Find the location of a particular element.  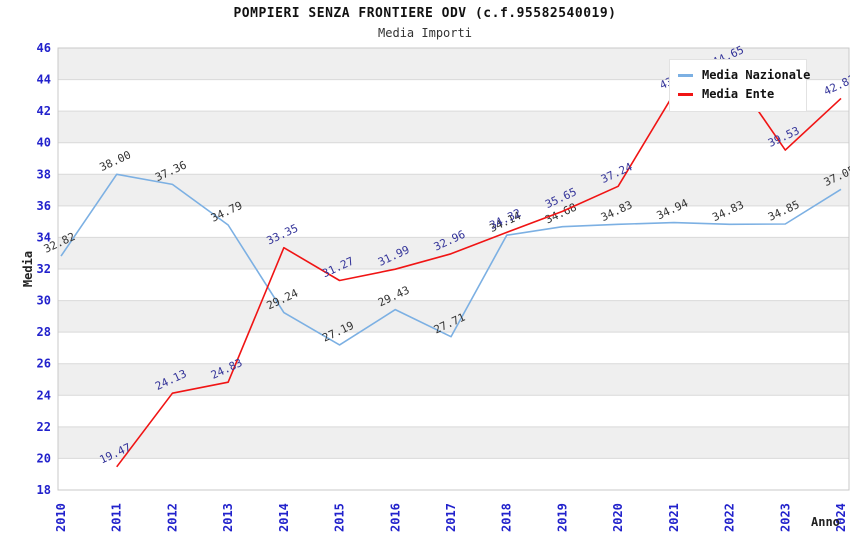

y-tick-label: 36 is located at coordinates (44, 206).